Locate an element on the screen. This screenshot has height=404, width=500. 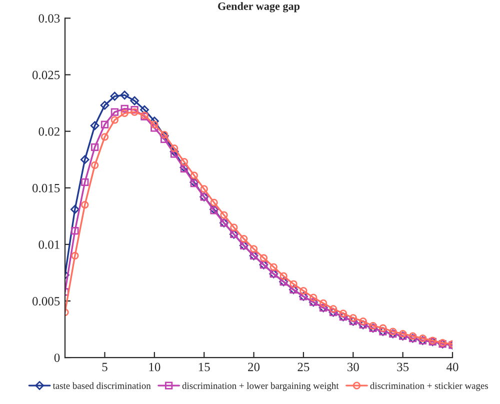
y-tick-label: 0.03 is located at coordinates (49, 18).